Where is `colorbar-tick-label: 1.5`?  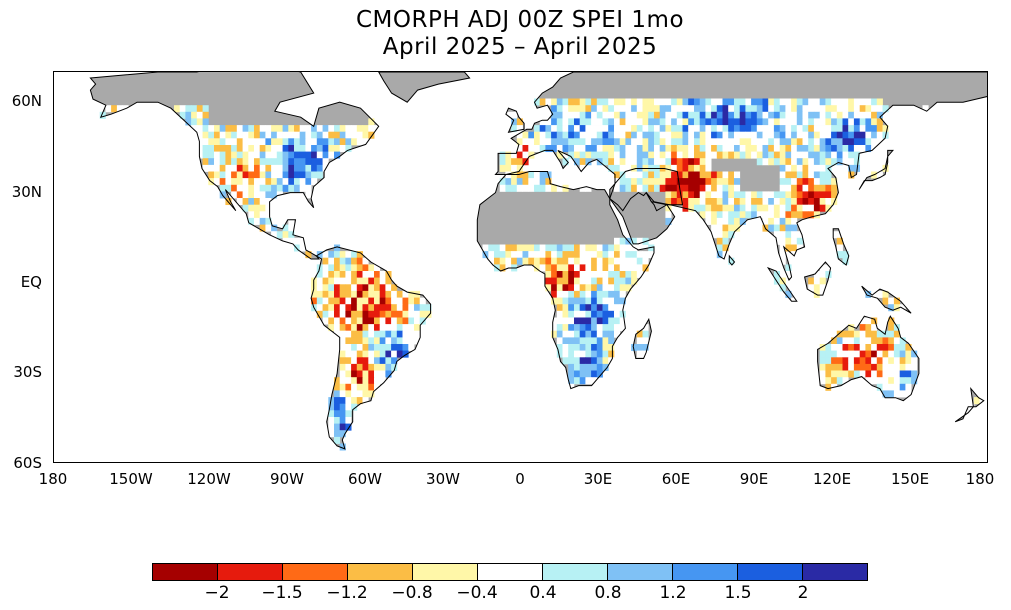
colorbar-tick-label: 1.5 is located at coordinates (738, 593).